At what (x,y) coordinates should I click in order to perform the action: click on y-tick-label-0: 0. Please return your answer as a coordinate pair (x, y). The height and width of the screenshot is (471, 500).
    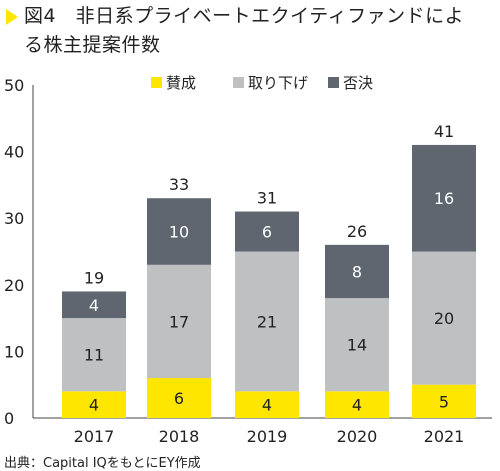
    Looking at the image, I should click on (9, 418).